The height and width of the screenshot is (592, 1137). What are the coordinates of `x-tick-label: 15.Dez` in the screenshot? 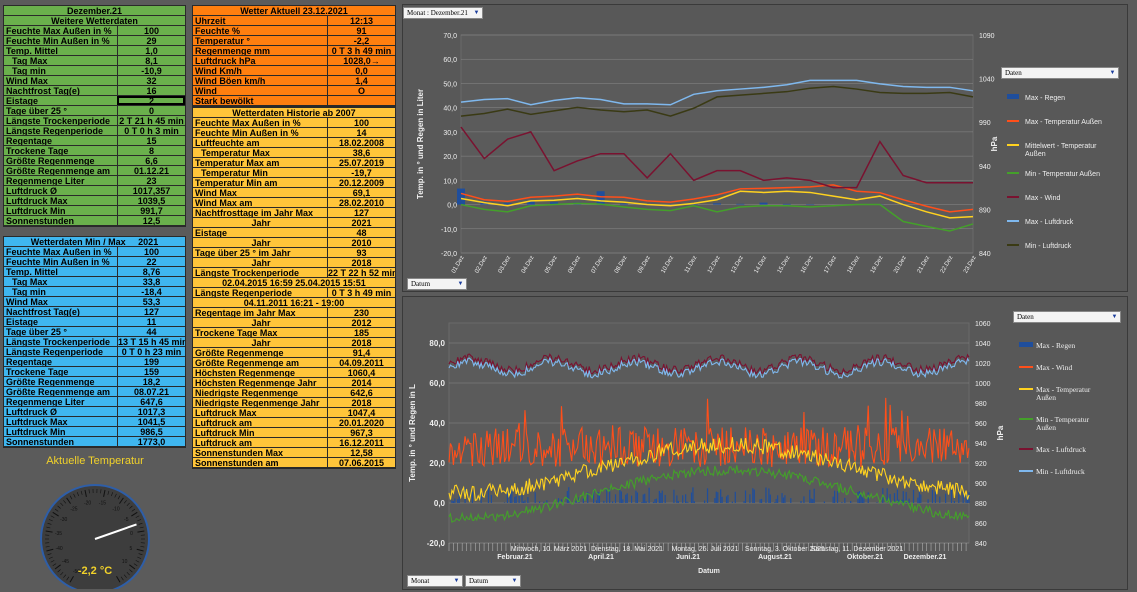 It's located at (784, 264).